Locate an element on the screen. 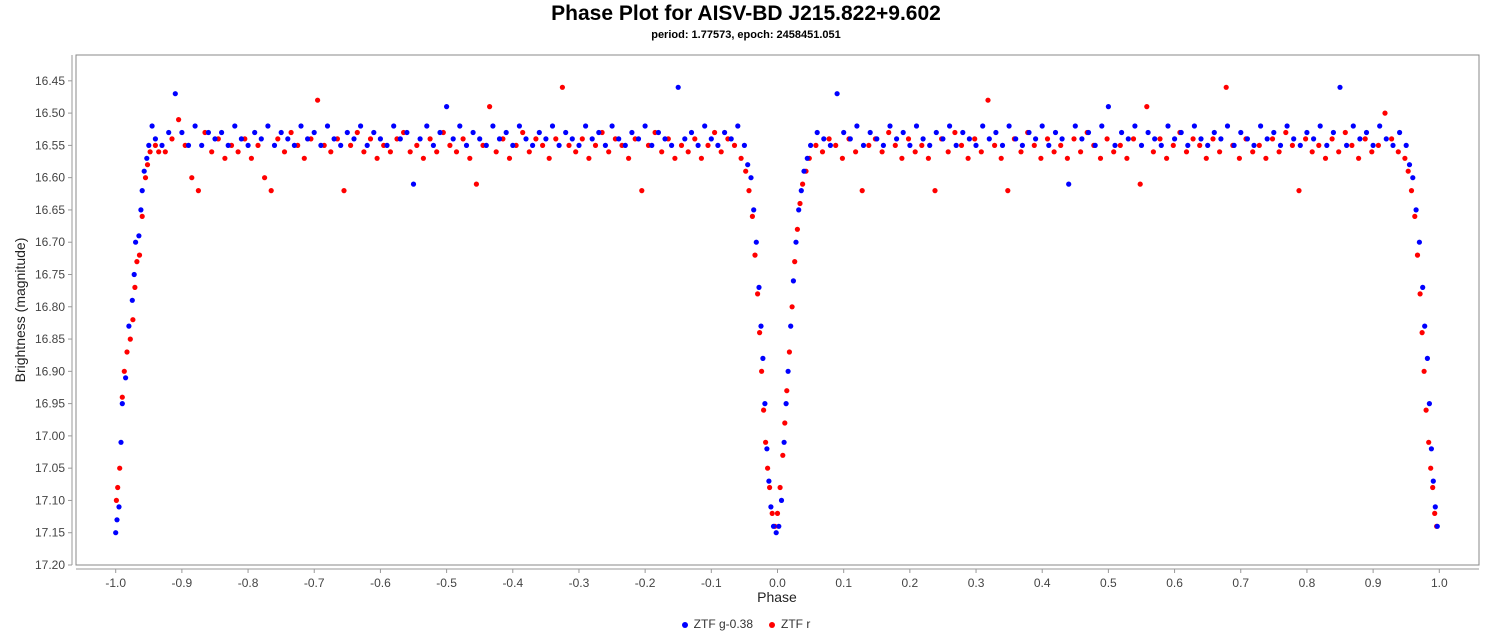  chart-subtitle: period: 1.77573, epoch: 2458451.051 is located at coordinates (746, 35).